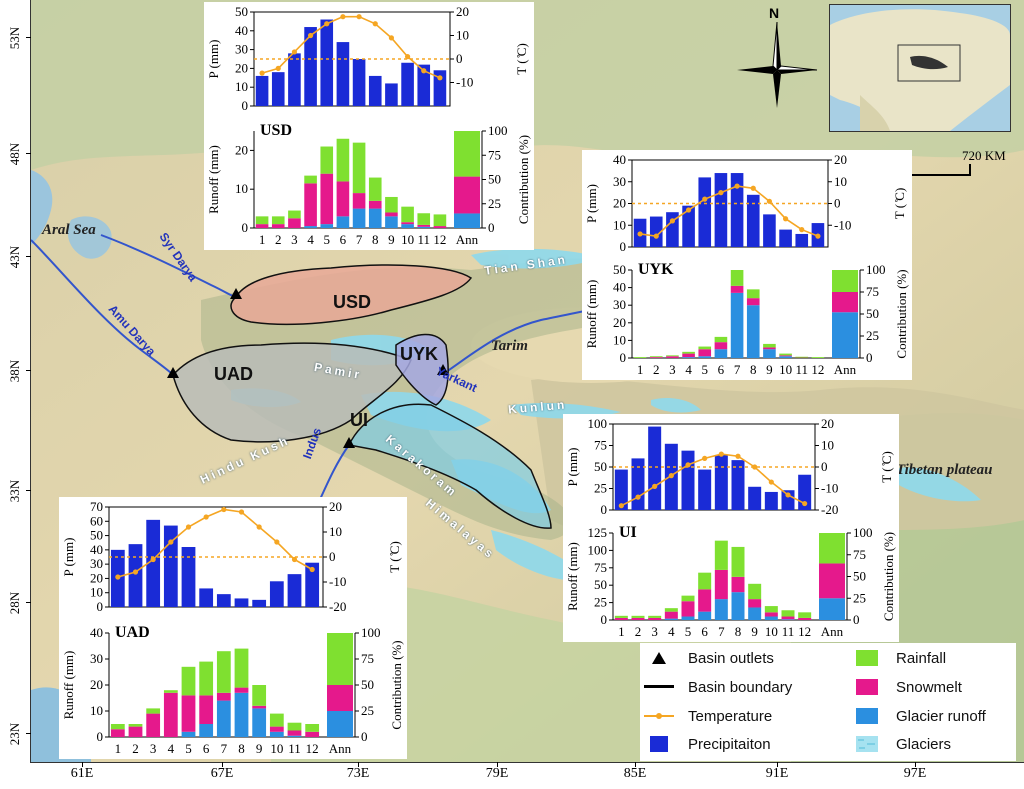  What do you see at coordinates (708, 658) in the screenshot?
I see `legend-basin-outlets: Basin outlets` at bounding box center [708, 658].